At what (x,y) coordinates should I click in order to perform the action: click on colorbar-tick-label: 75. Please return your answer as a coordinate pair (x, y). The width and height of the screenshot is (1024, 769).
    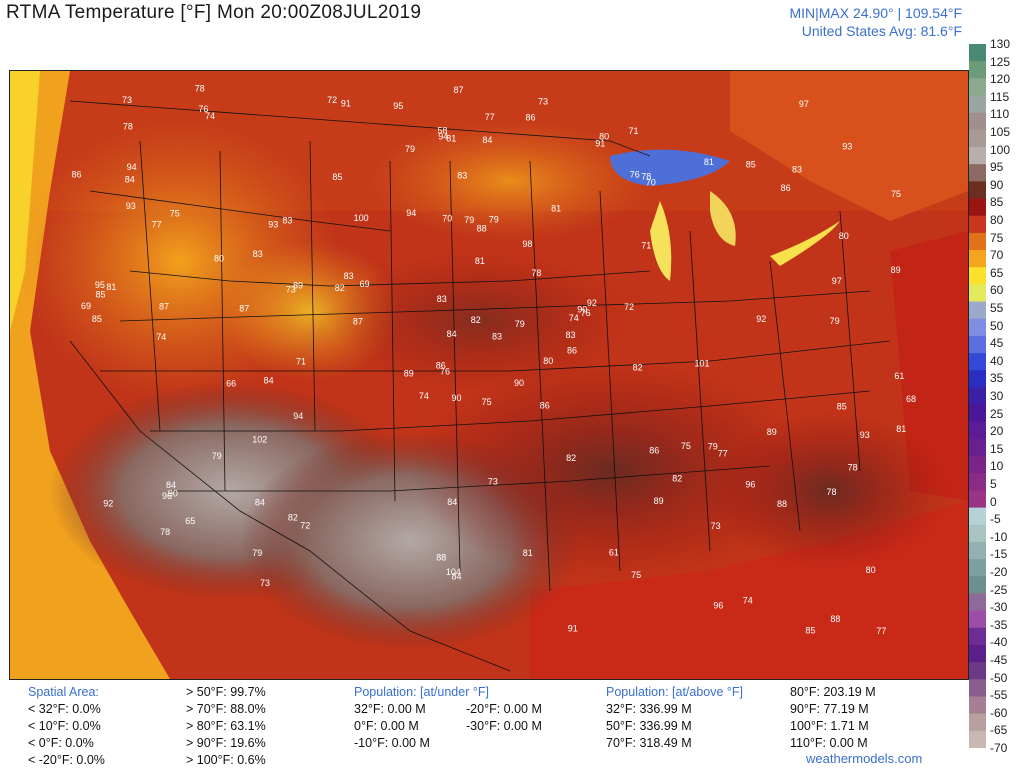
    Looking at the image, I should click on (997, 237).